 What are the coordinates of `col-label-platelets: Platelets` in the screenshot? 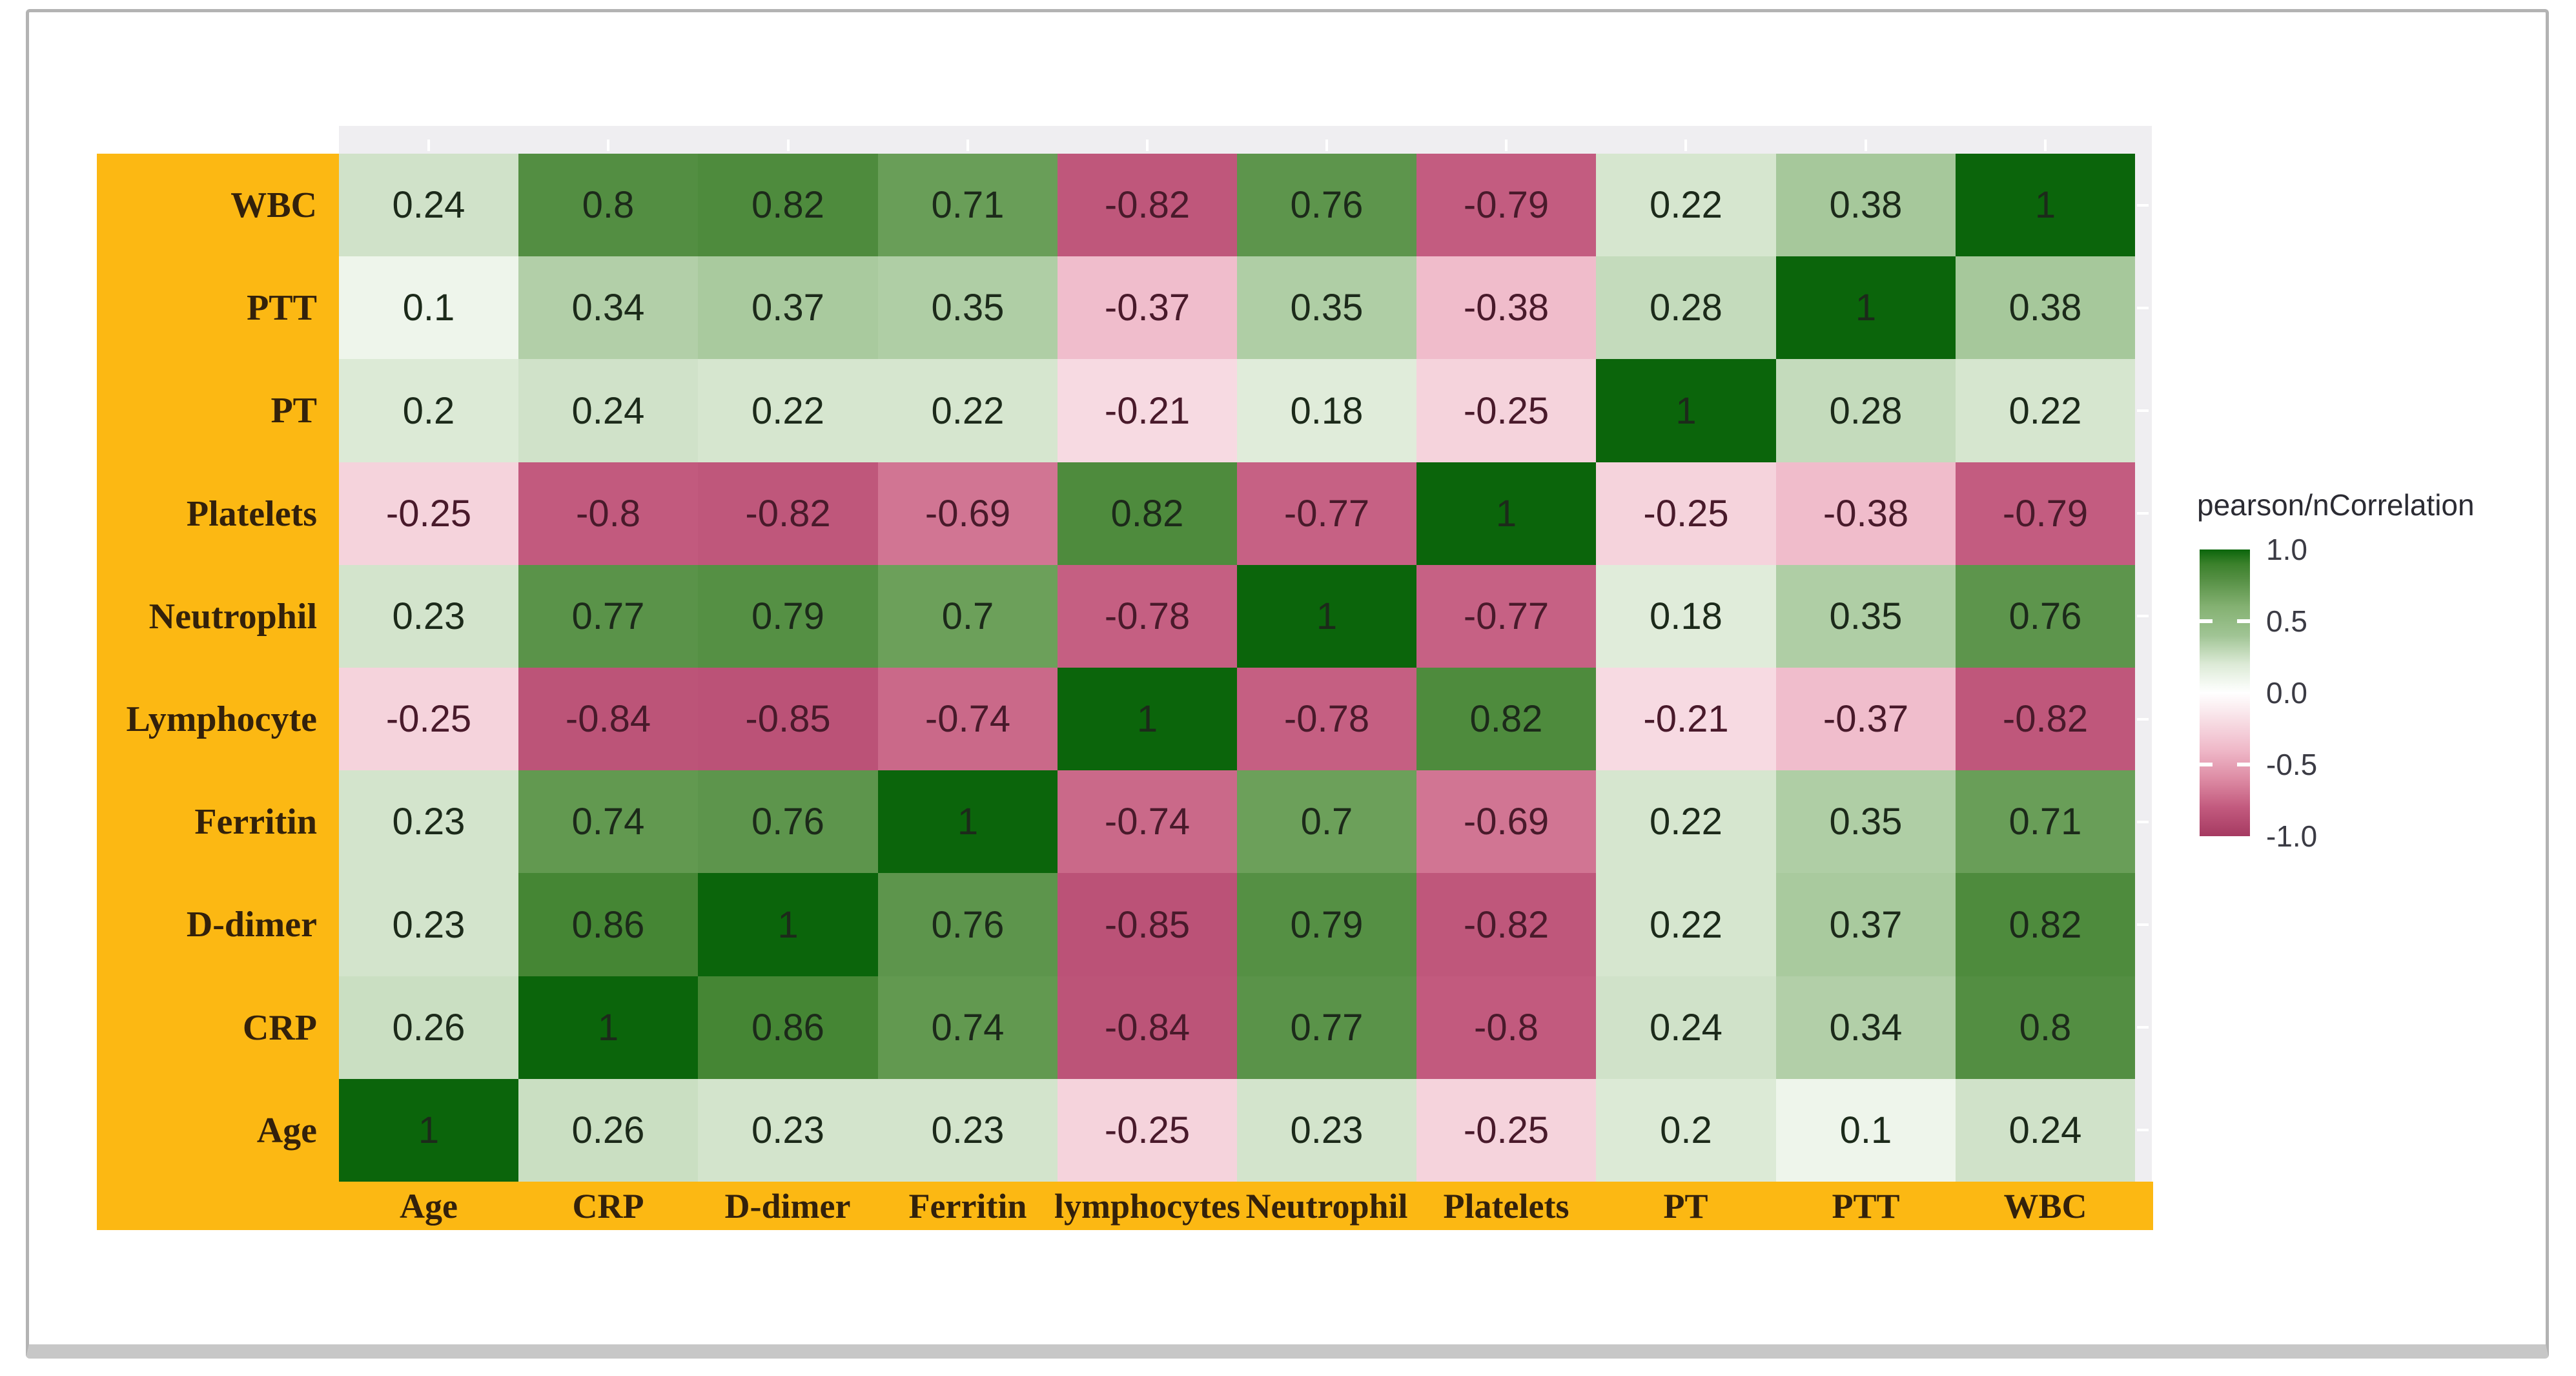 It's located at (1506, 1206).